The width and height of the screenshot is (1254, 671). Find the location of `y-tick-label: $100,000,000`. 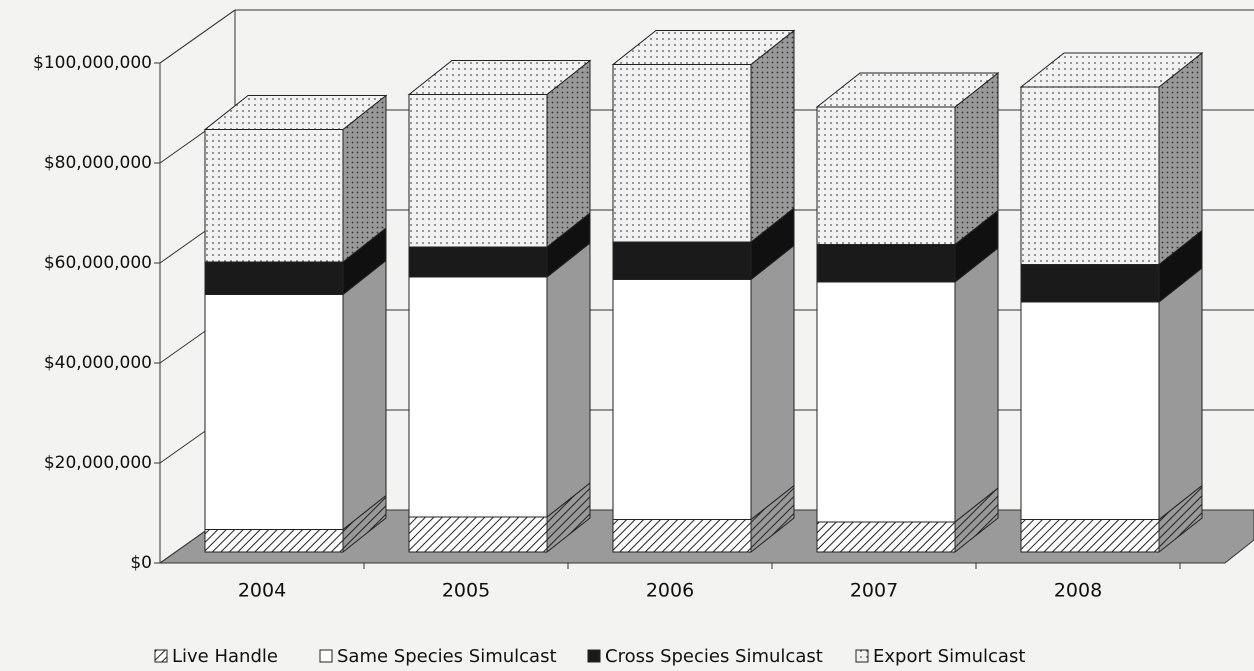

y-tick-label: $100,000,000 is located at coordinates (92, 63).